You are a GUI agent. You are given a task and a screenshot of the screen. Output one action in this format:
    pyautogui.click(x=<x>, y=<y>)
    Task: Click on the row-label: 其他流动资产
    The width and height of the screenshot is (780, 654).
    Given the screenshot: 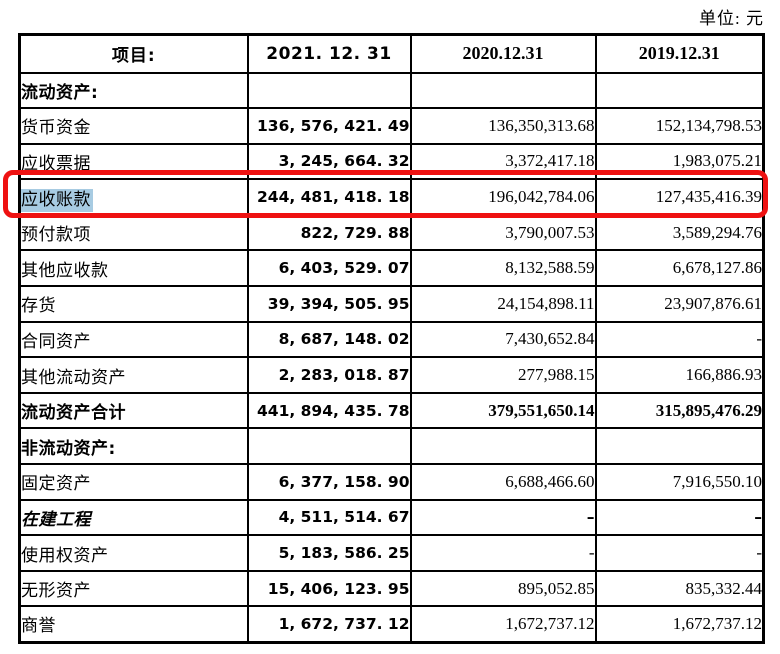 What is the action you would take?
    pyautogui.click(x=73, y=377)
    